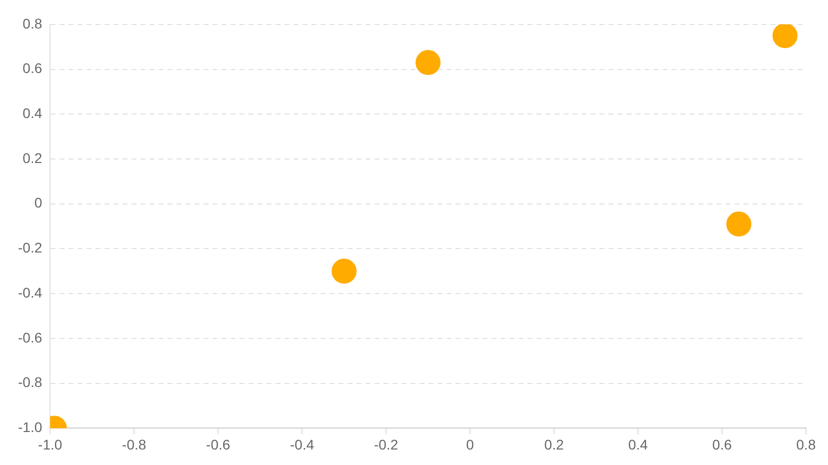 This screenshot has height=465, width=828. What do you see at coordinates (218, 444) in the screenshot?
I see `x-tick-label: -0.6` at bounding box center [218, 444].